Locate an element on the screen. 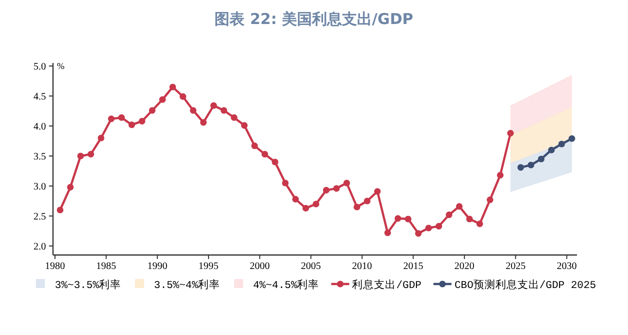 This screenshot has width=628, height=335. chart-title: 图表 22: 美国利息支出/GDP is located at coordinates (314, 19).